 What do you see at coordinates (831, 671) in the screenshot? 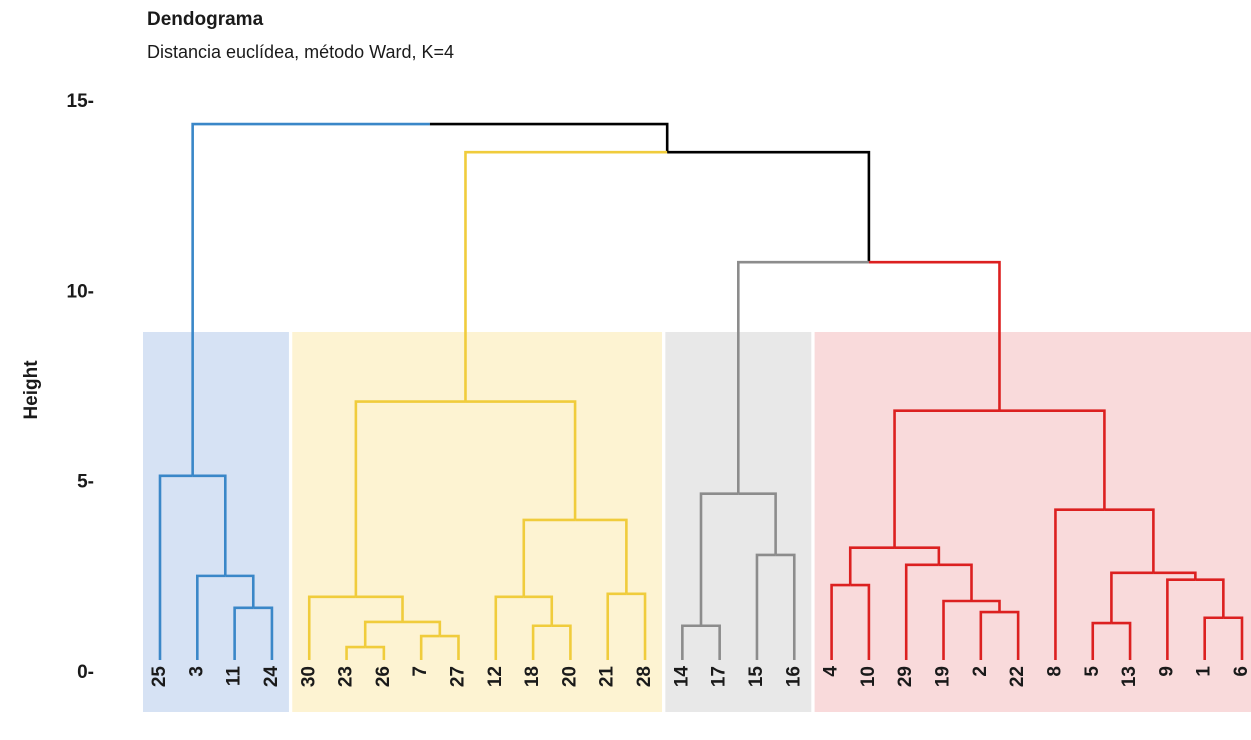
I see `leaf-label: 4` at bounding box center [831, 671].